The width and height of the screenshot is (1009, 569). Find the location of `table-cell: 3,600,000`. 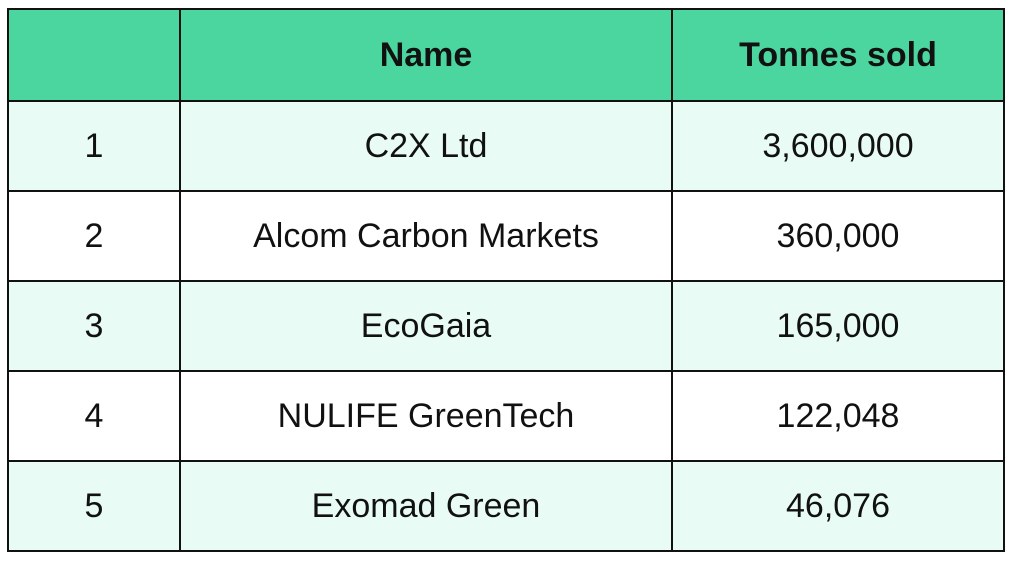

table-cell: 3,600,000 is located at coordinates (838, 146).